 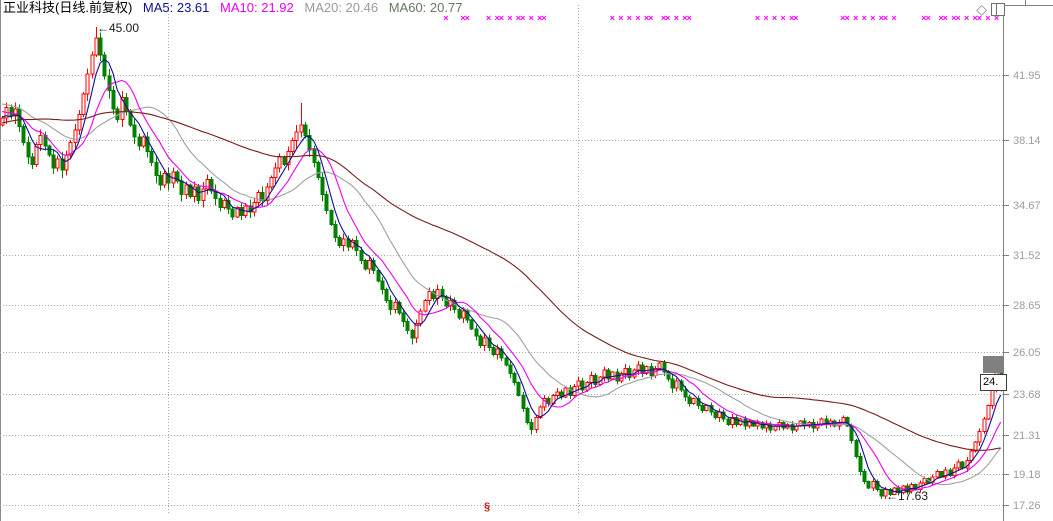 What do you see at coordinates (1027, 76) in the screenshot?
I see `axis-tick-label: 41.95` at bounding box center [1027, 76].